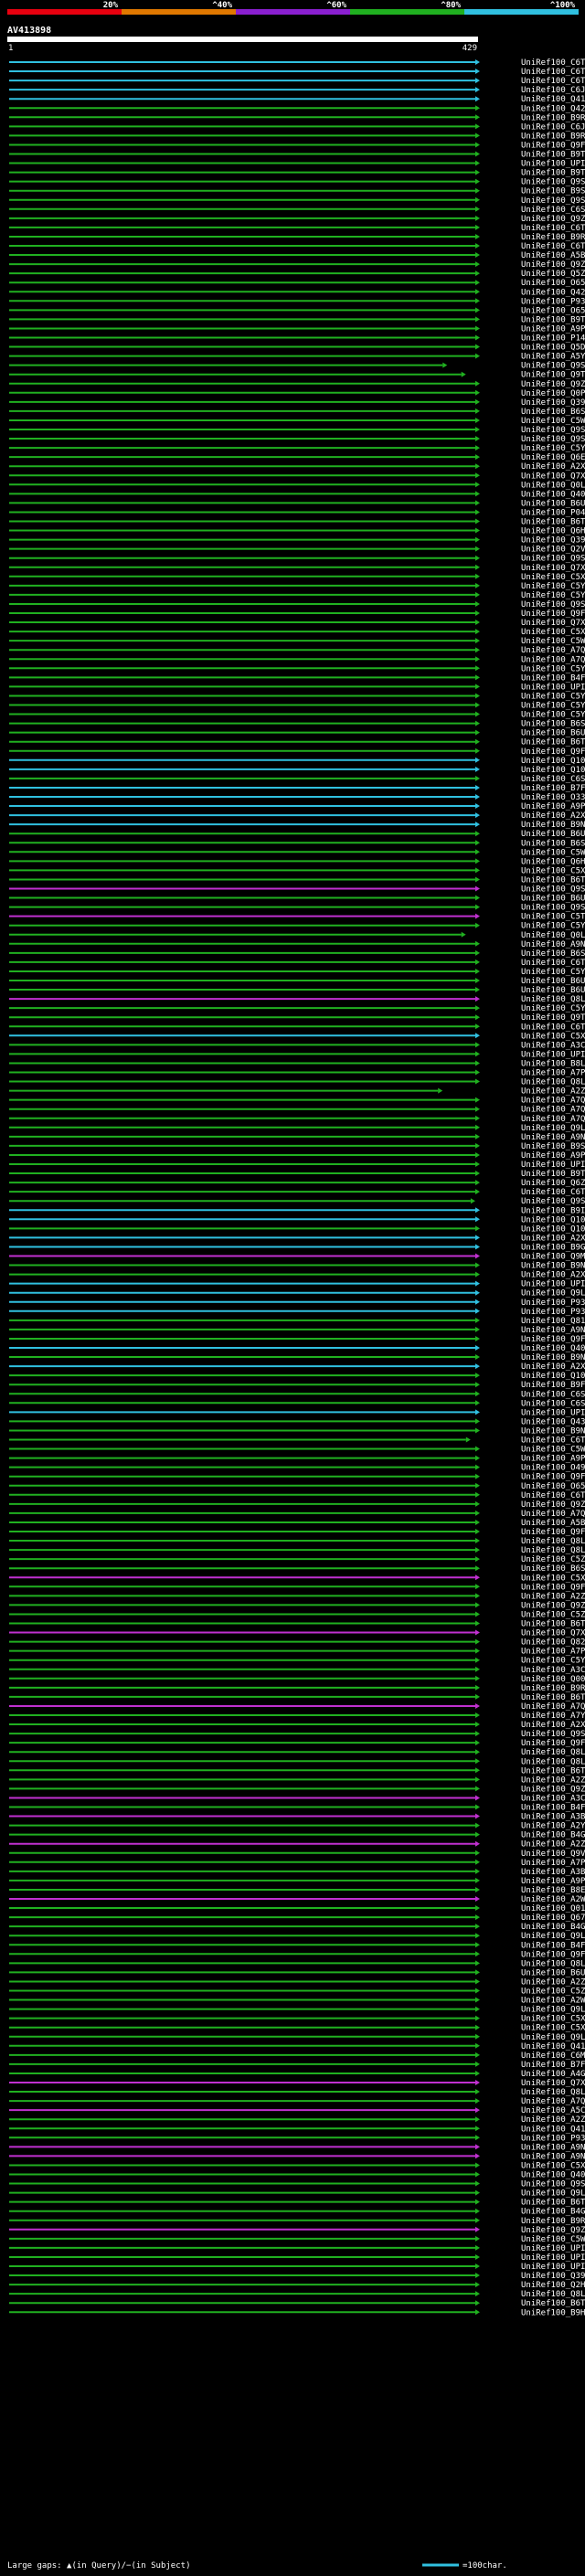 This screenshot has width=585, height=2576. What do you see at coordinates (553, 81) in the screenshot?
I see `hit-label: UniRef100_C6T334` at bounding box center [553, 81].